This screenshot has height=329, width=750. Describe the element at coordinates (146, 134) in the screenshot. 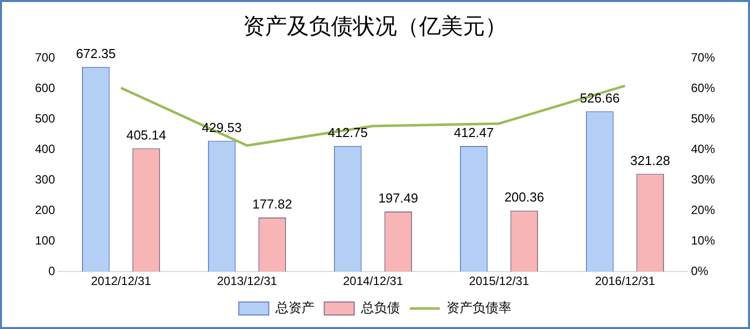

I see `data-label: 405.14` at that location.